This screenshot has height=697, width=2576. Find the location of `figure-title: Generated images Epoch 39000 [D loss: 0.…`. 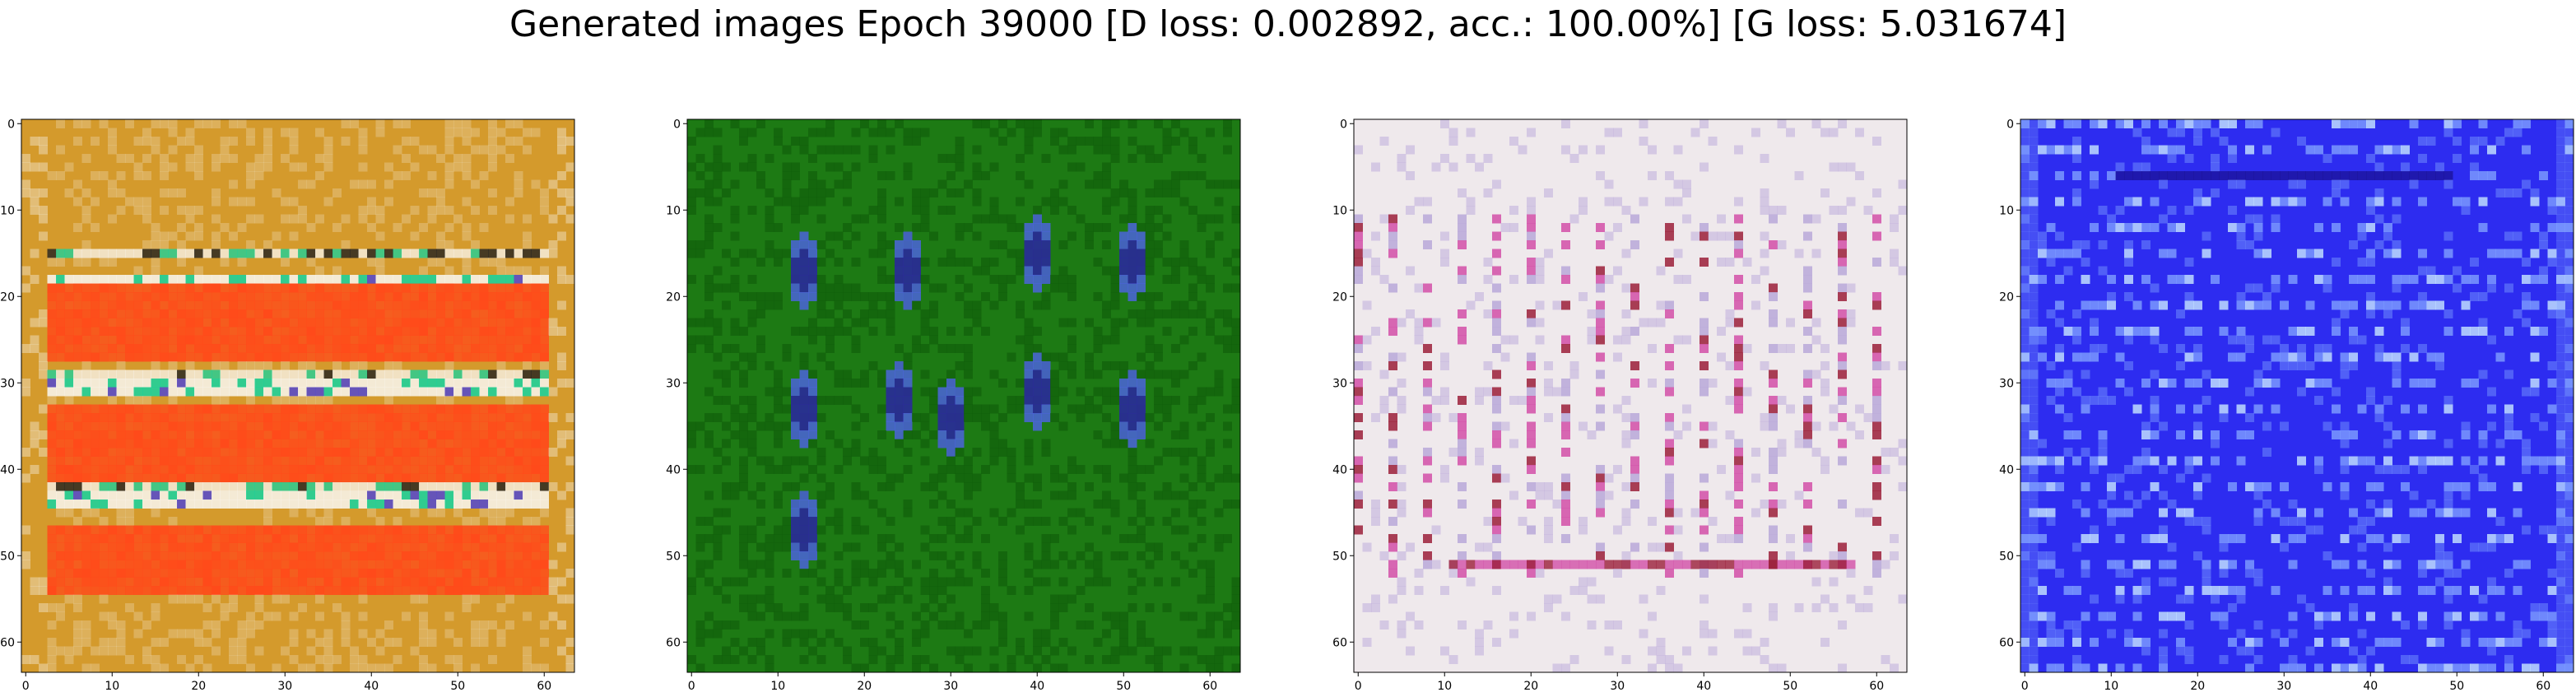

figure-title: Generated images Epoch 39000 [D loss: 0.… is located at coordinates (1288, 24).